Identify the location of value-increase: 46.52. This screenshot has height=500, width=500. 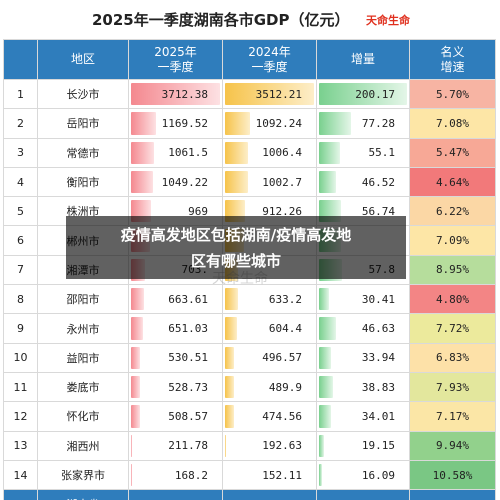
(378, 182).